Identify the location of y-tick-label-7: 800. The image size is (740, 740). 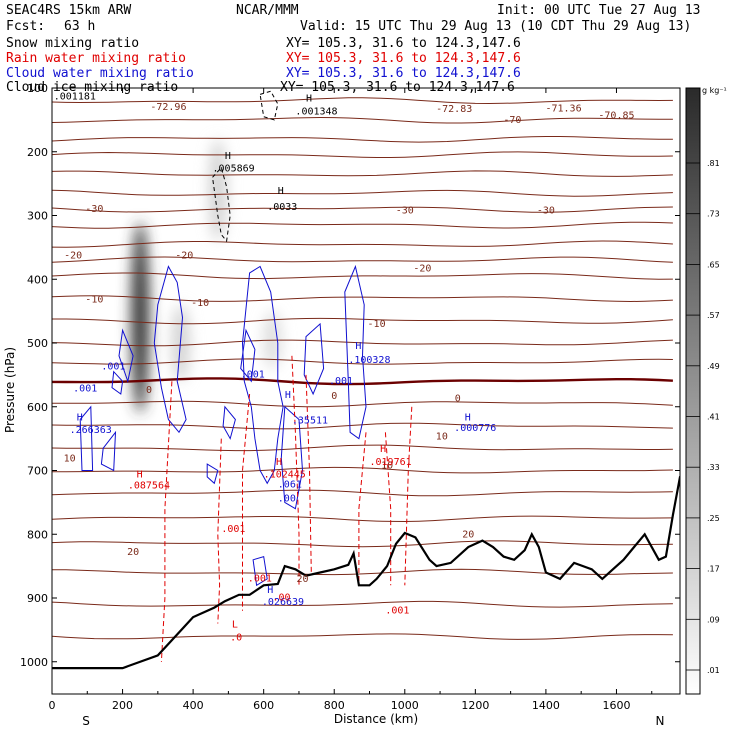
(37, 534).